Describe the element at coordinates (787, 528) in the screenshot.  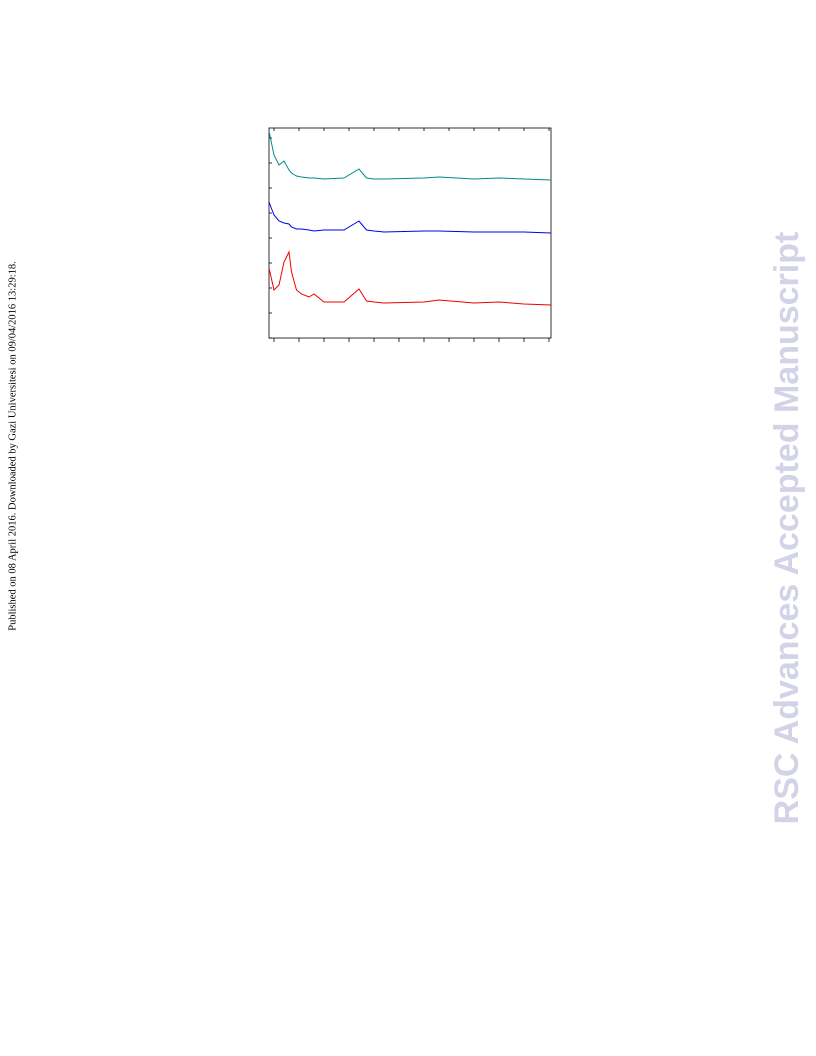
I see `watermark: RSC Advances Accepted Manuscript` at that location.